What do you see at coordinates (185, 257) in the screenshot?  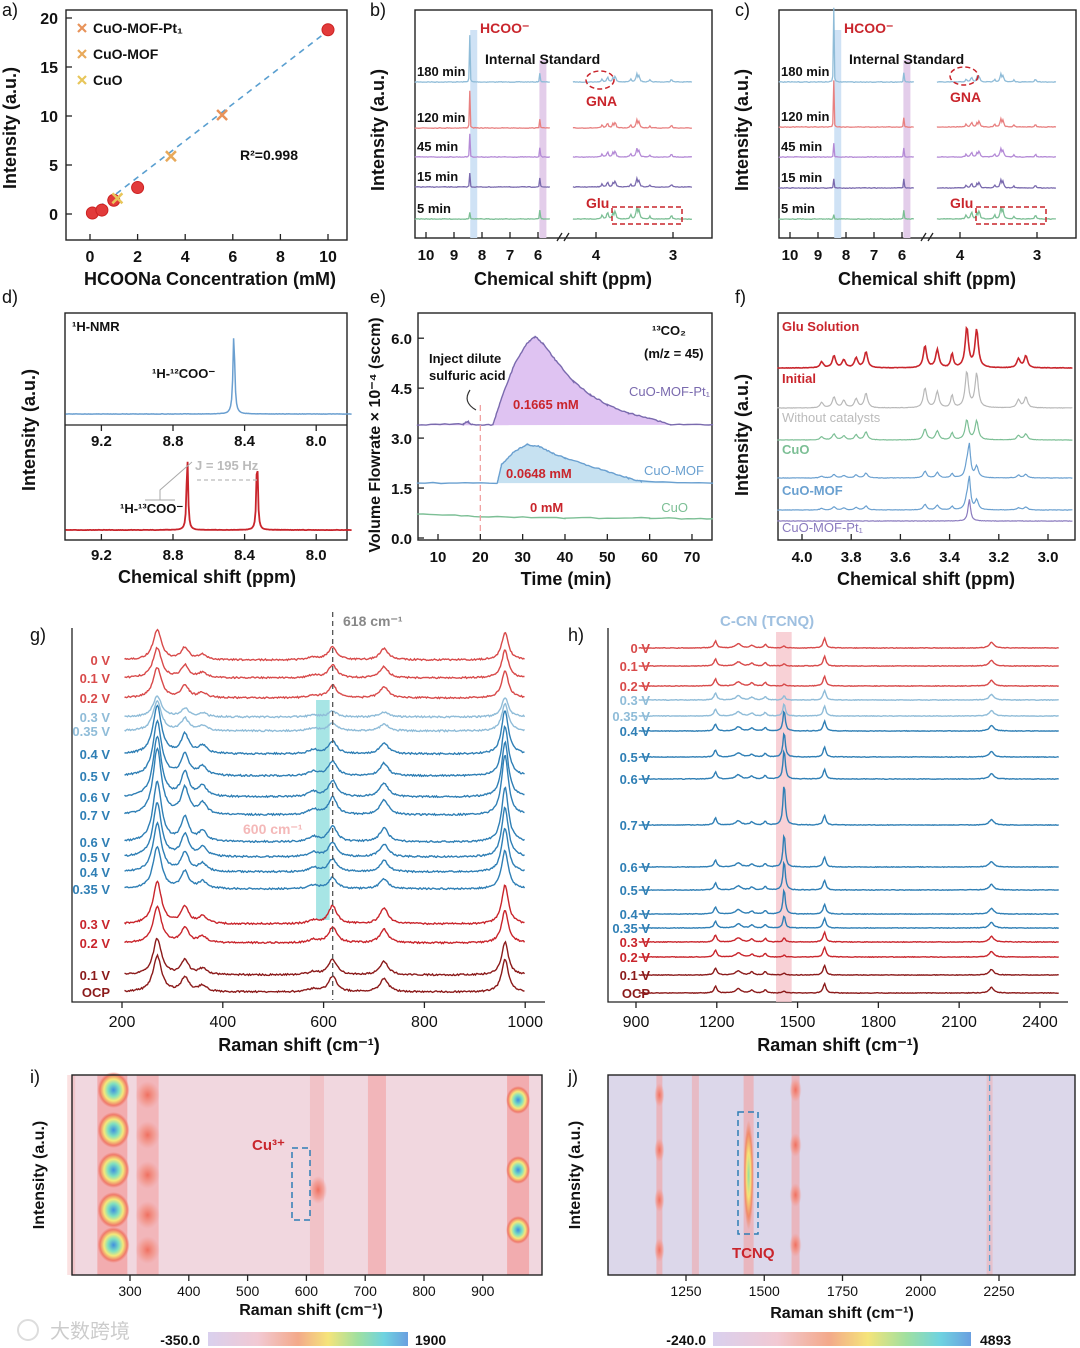 I see `x-tick-label: 4` at bounding box center [185, 257].